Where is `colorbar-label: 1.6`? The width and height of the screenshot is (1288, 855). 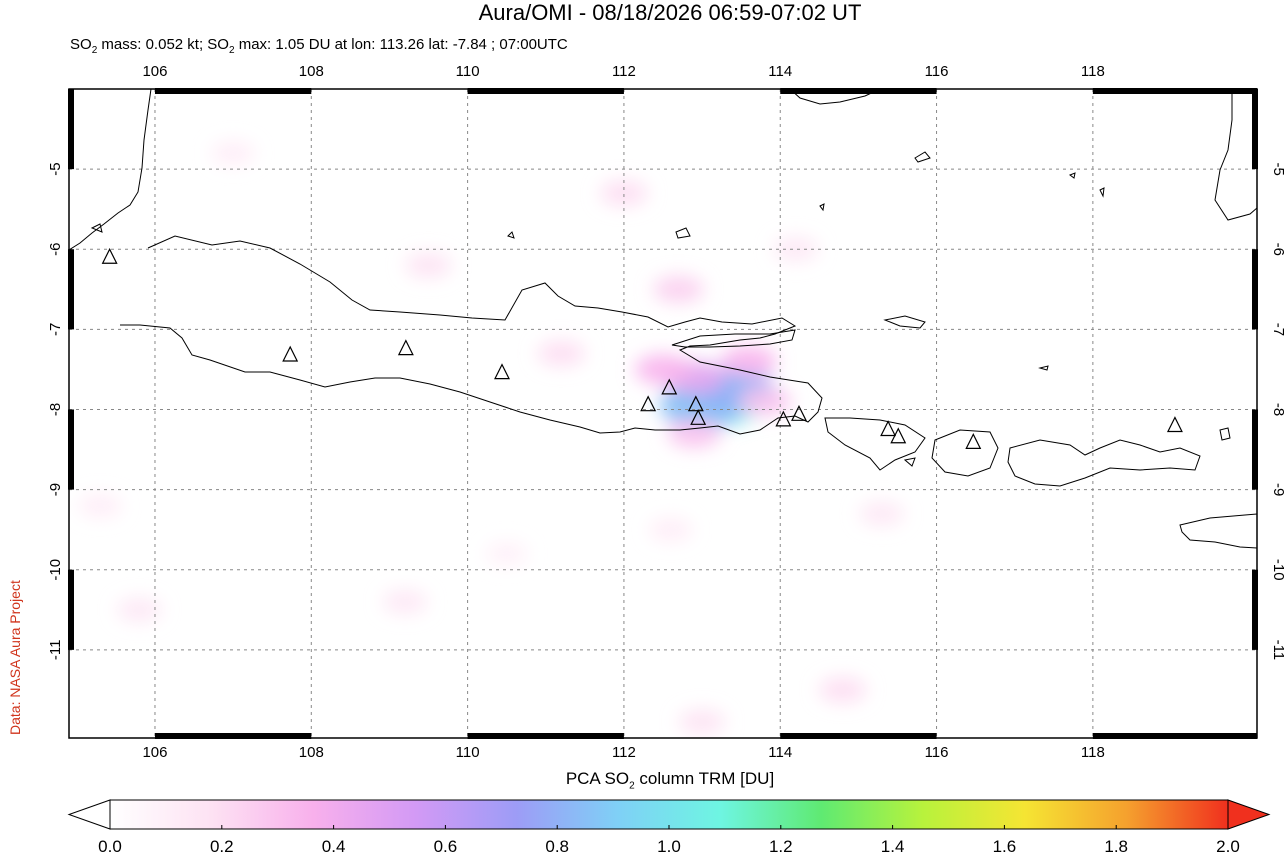 colorbar-label: 1.6 is located at coordinates (1005, 846).